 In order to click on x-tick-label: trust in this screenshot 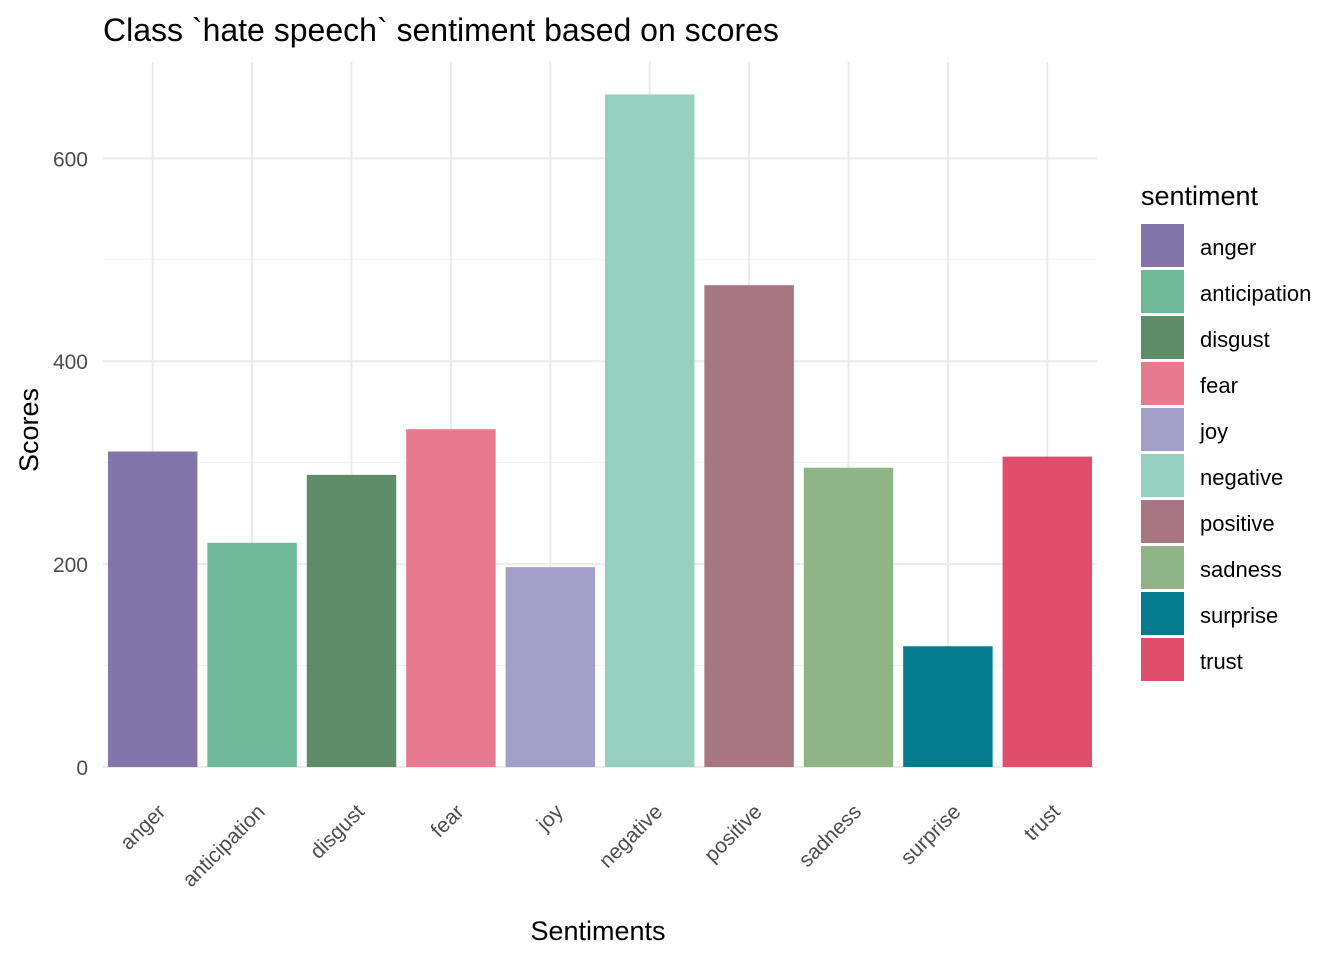, I will do `click(1042, 822)`.